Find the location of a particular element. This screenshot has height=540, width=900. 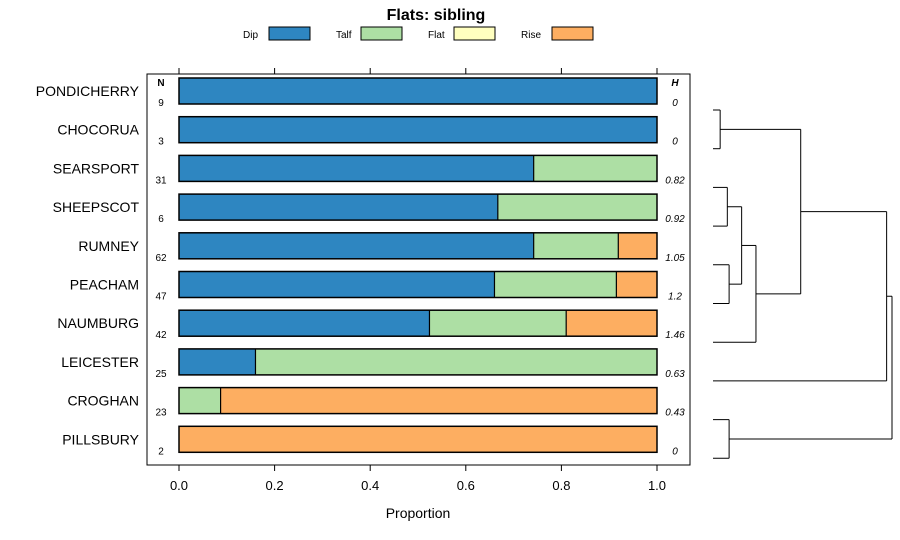

bar-segment-naumburg-talf is located at coordinates (498, 323).